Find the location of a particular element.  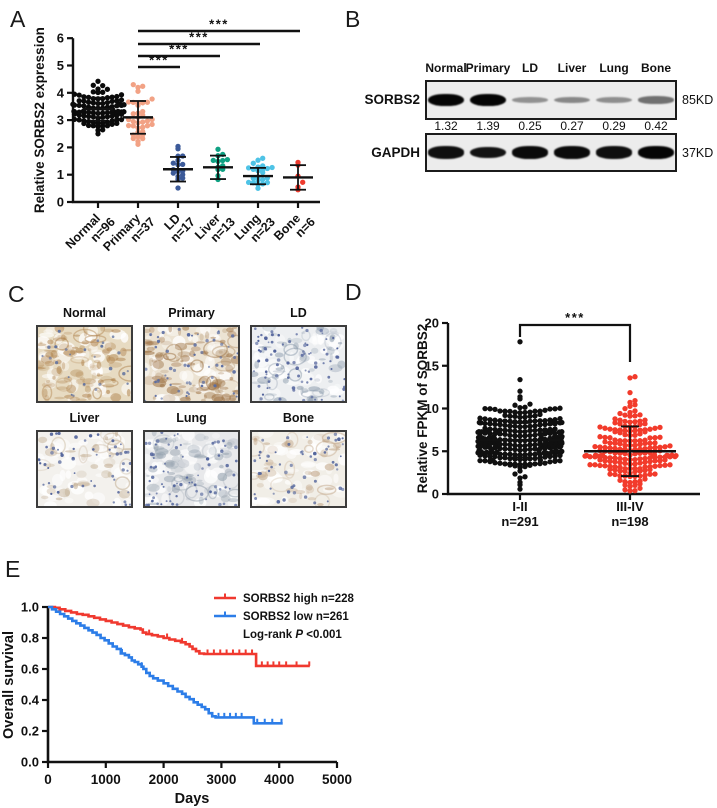

y-tick-label: 1 is located at coordinates (60, 174).